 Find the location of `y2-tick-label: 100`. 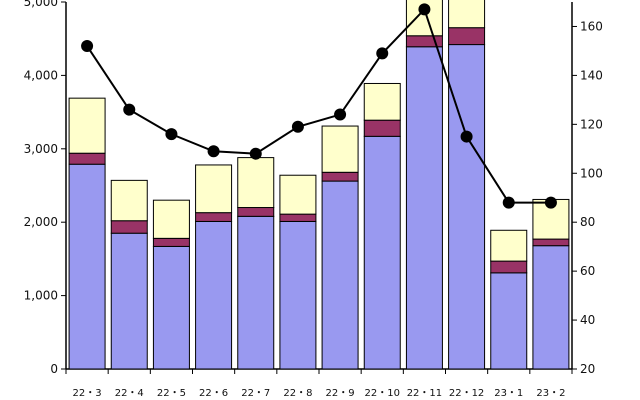

y2-tick-label: 100 is located at coordinates (591, 173).